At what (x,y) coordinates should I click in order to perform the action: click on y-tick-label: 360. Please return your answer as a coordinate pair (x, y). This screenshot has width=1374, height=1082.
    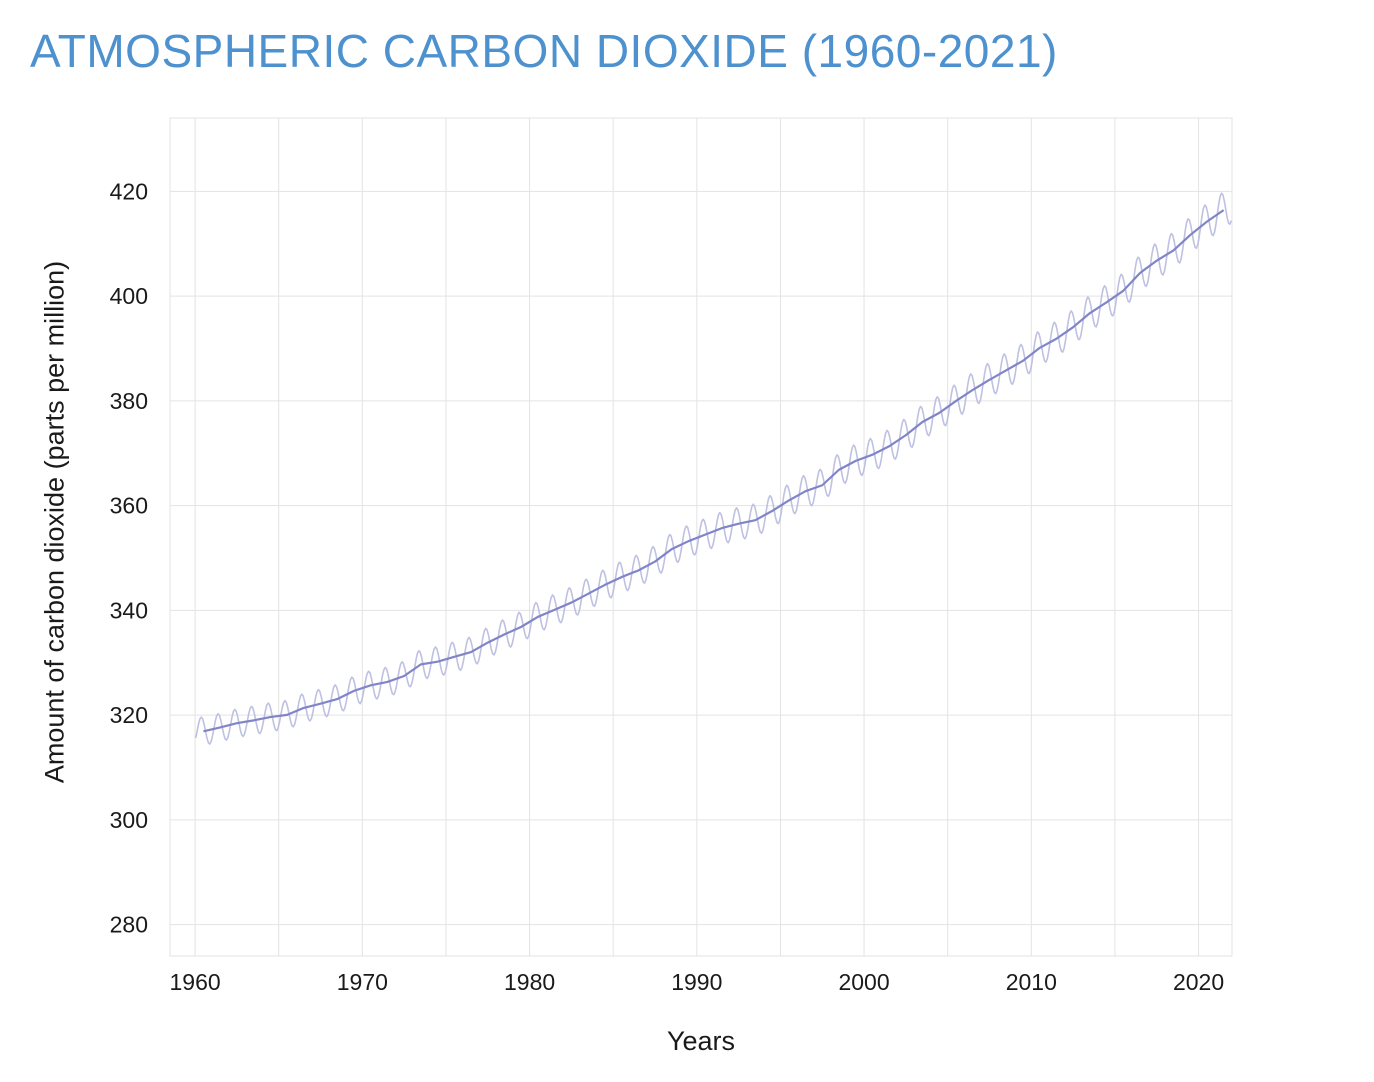
    Looking at the image, I should click on (129, 506).